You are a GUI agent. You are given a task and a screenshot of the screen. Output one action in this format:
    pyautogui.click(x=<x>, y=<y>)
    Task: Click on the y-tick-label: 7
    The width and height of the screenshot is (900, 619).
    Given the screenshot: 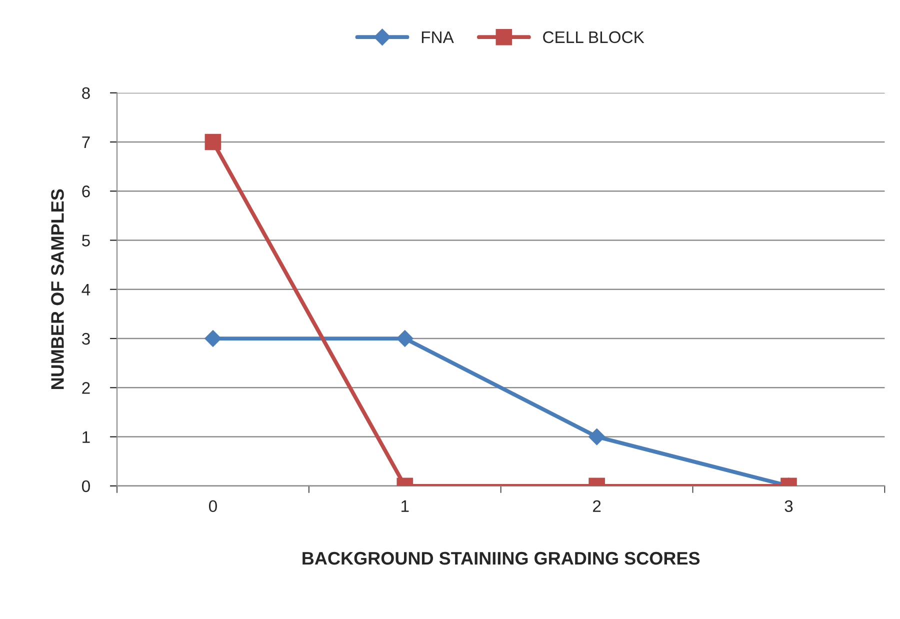 What is the action you would take?
    pyautogui.click(x=86, y=142)
    